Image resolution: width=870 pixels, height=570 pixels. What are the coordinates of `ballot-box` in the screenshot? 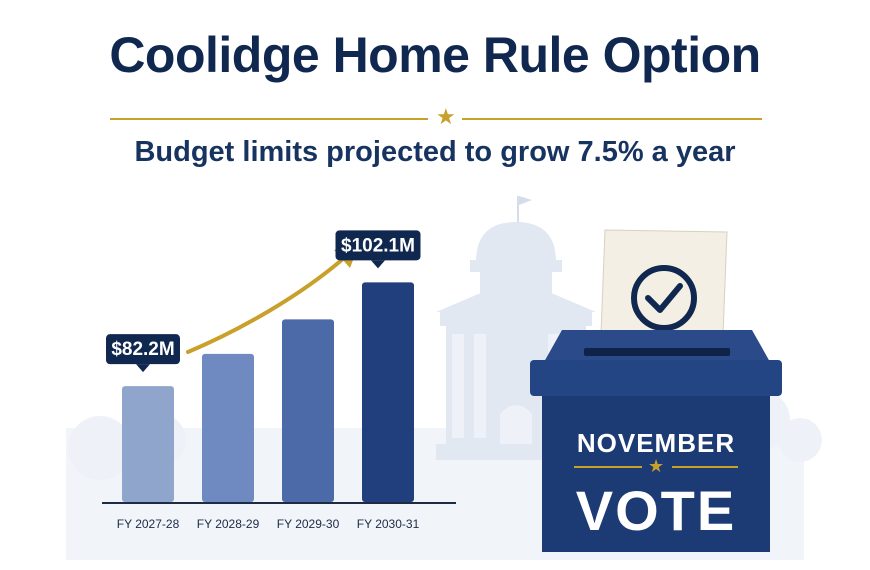 It's located at (656, 441).